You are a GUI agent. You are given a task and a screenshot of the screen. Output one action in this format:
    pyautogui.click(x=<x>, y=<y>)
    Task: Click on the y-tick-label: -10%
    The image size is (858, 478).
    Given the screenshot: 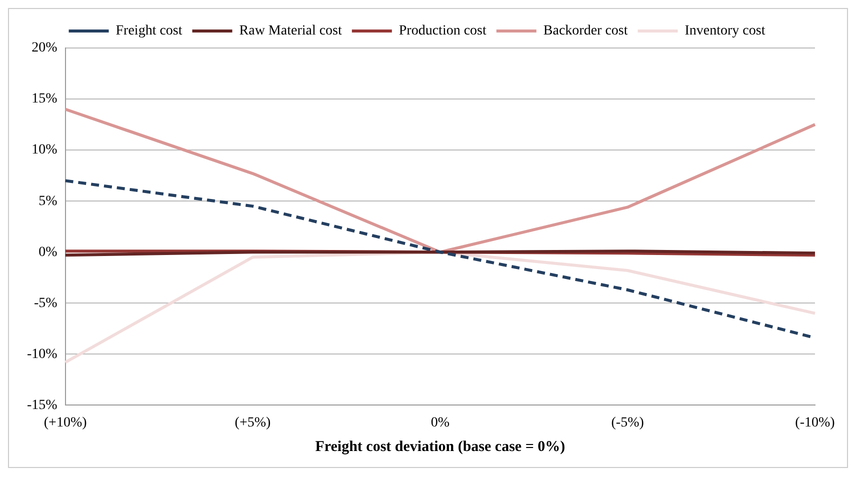 What is the action you would take?
    pyautogui.click(x=42, y=354)
    